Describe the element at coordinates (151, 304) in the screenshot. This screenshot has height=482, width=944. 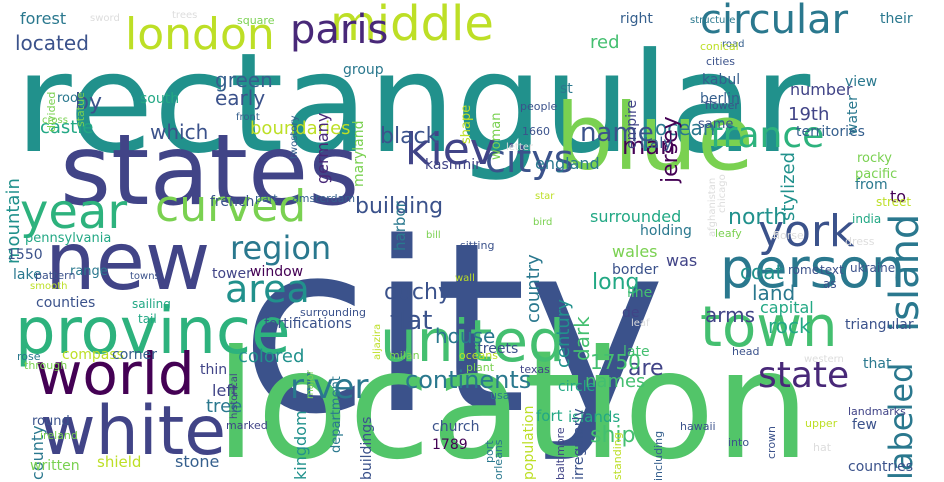
I see `word-sailing: sailing` at that location.